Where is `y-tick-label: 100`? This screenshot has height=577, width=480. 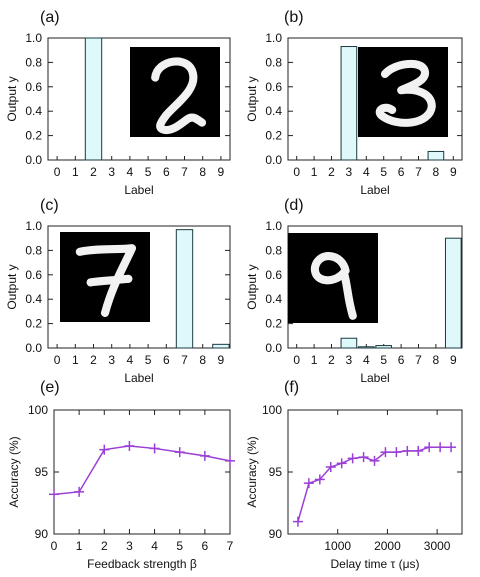 y-tick-label: 100 is located at coordinates (38, 410).